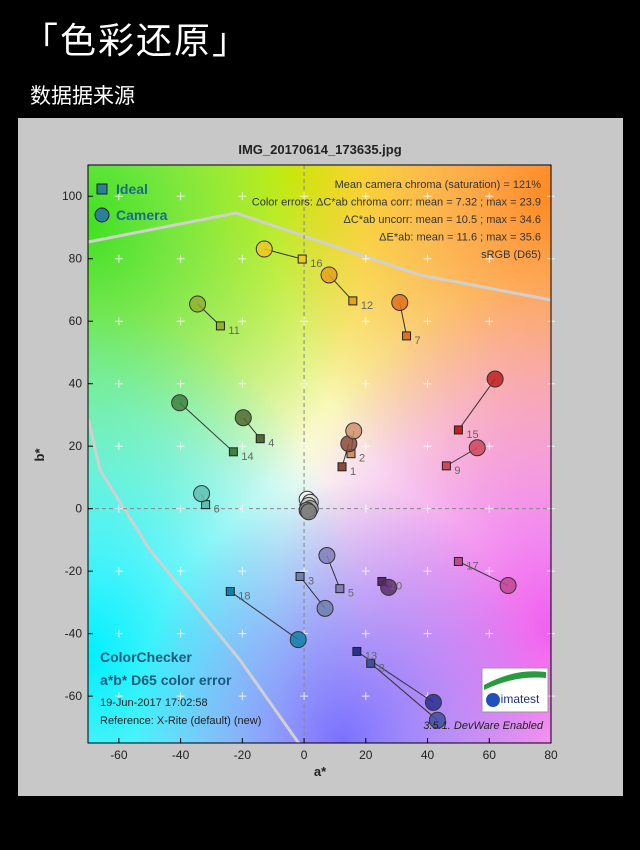 This screenshot has width=640, height=850. I want to click on chart-title: IMG_20170614_173635.jpg, so click(319, 149).